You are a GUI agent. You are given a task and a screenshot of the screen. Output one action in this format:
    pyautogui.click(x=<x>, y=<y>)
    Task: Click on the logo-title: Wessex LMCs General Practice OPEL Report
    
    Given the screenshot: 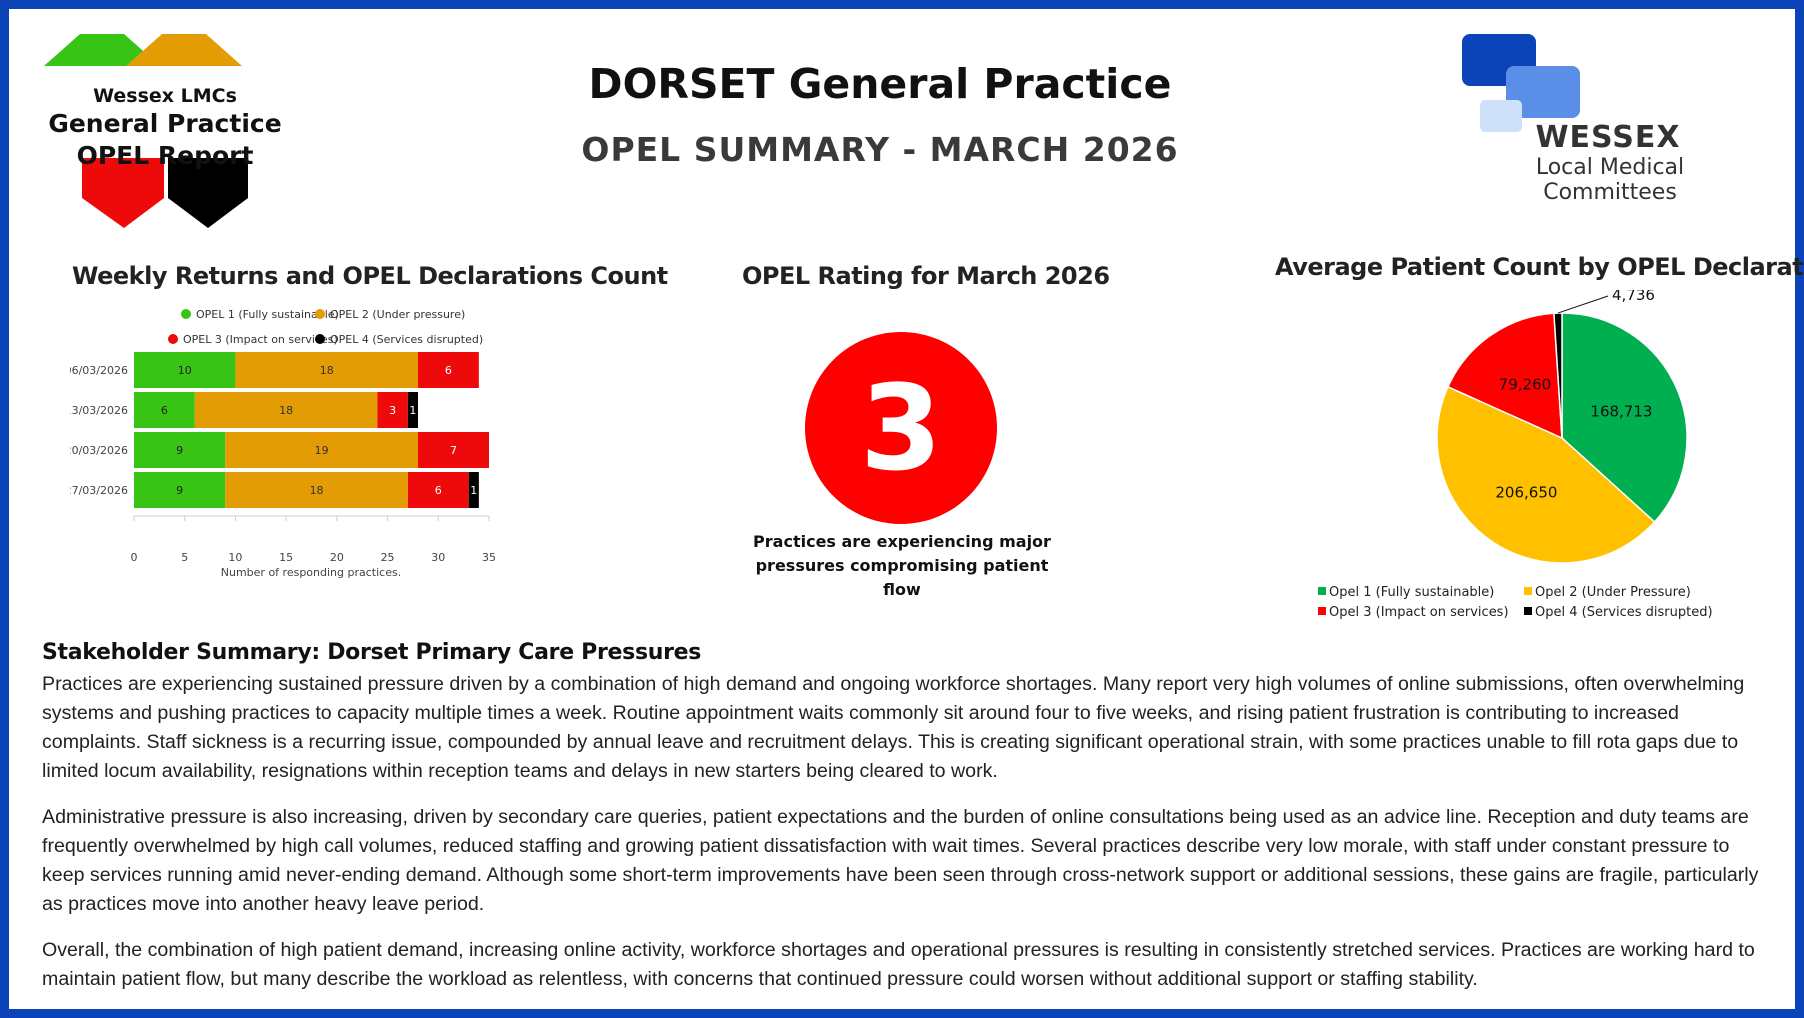 What is the action you would take?
    pyautogui.click(x=165, y=128)
    